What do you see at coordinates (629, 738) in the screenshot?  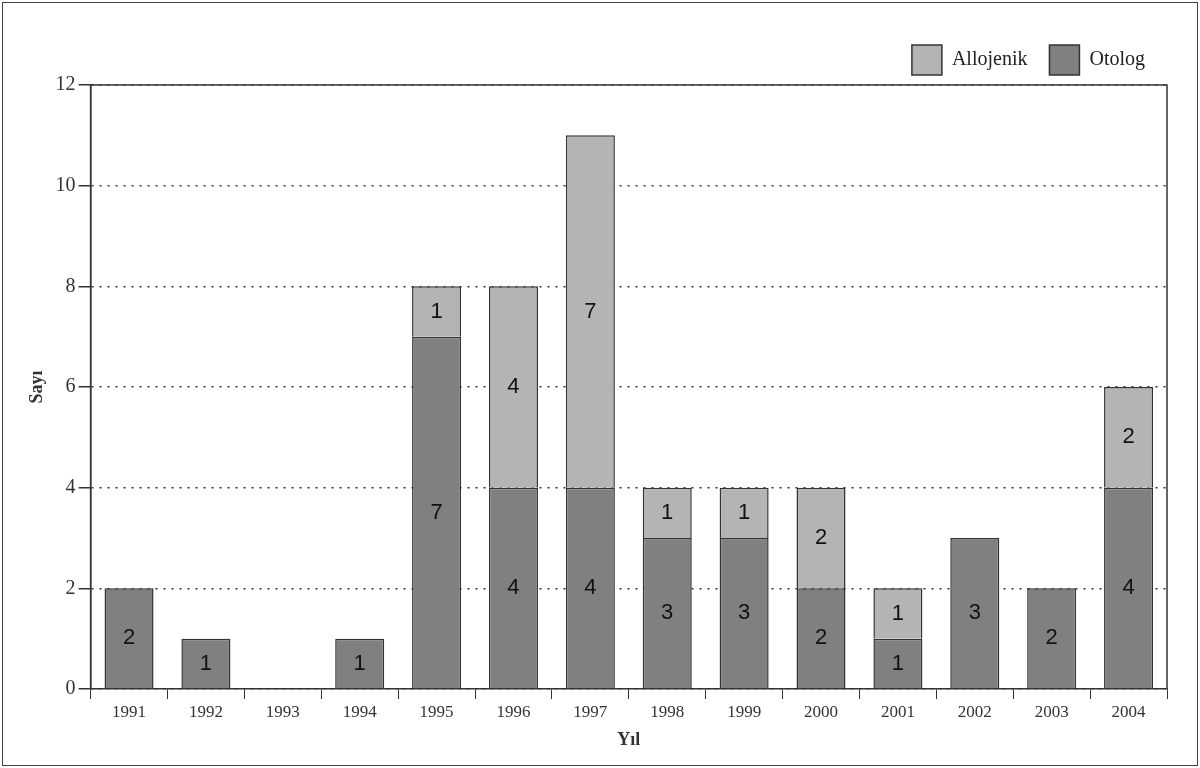 I see `x-axis-title: Yıl` at bounding box center [629, 738].